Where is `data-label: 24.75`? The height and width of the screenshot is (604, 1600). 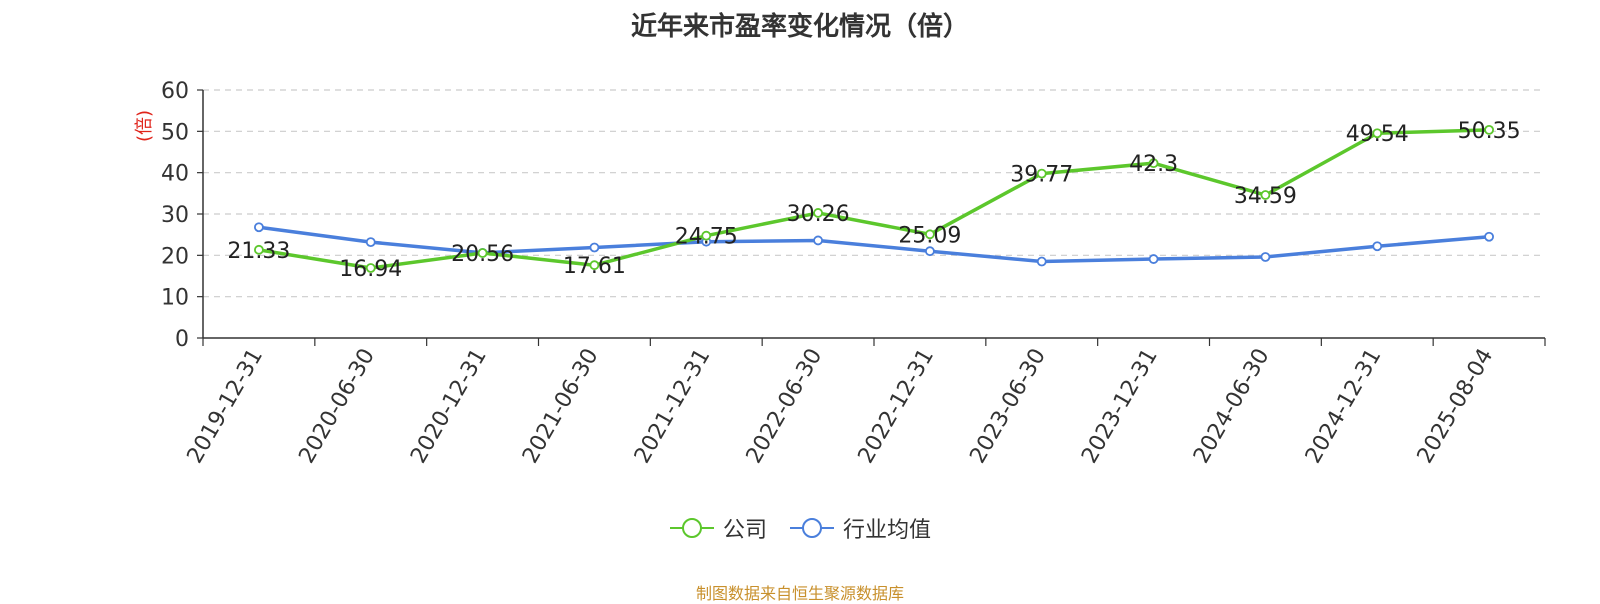 data-label: 24.75 is located at coordinates (706, 237).